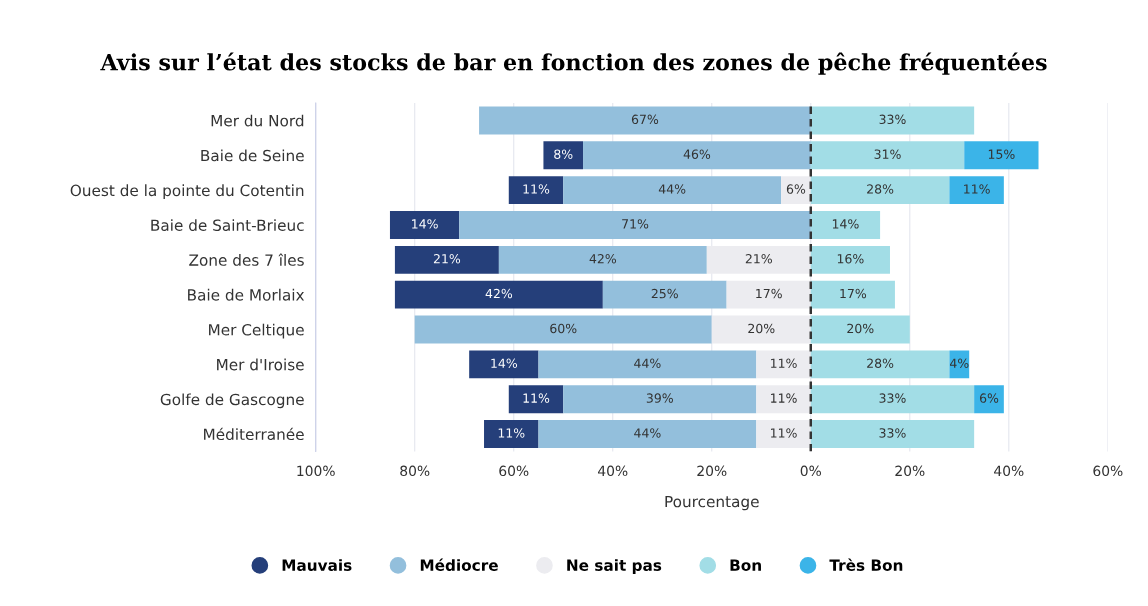 Image resolution: width=1148 pixels, height=606 pixels. I want to click on y-tick-label: Mer d'Iroise, so click(260, 364).